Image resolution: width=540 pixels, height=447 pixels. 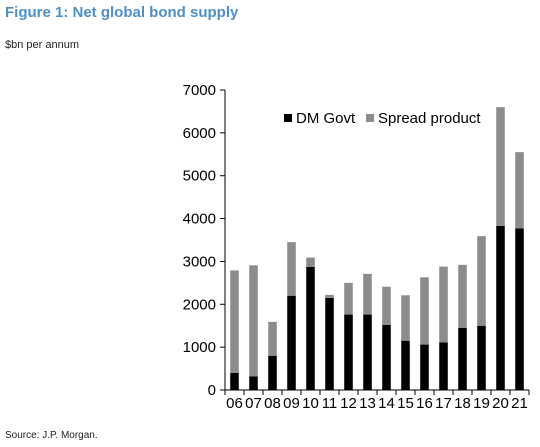 What do you see at coordinates (310, 403) in the screenshot?
I see `x-tick-label: 10` at bounding box center [310, 403].